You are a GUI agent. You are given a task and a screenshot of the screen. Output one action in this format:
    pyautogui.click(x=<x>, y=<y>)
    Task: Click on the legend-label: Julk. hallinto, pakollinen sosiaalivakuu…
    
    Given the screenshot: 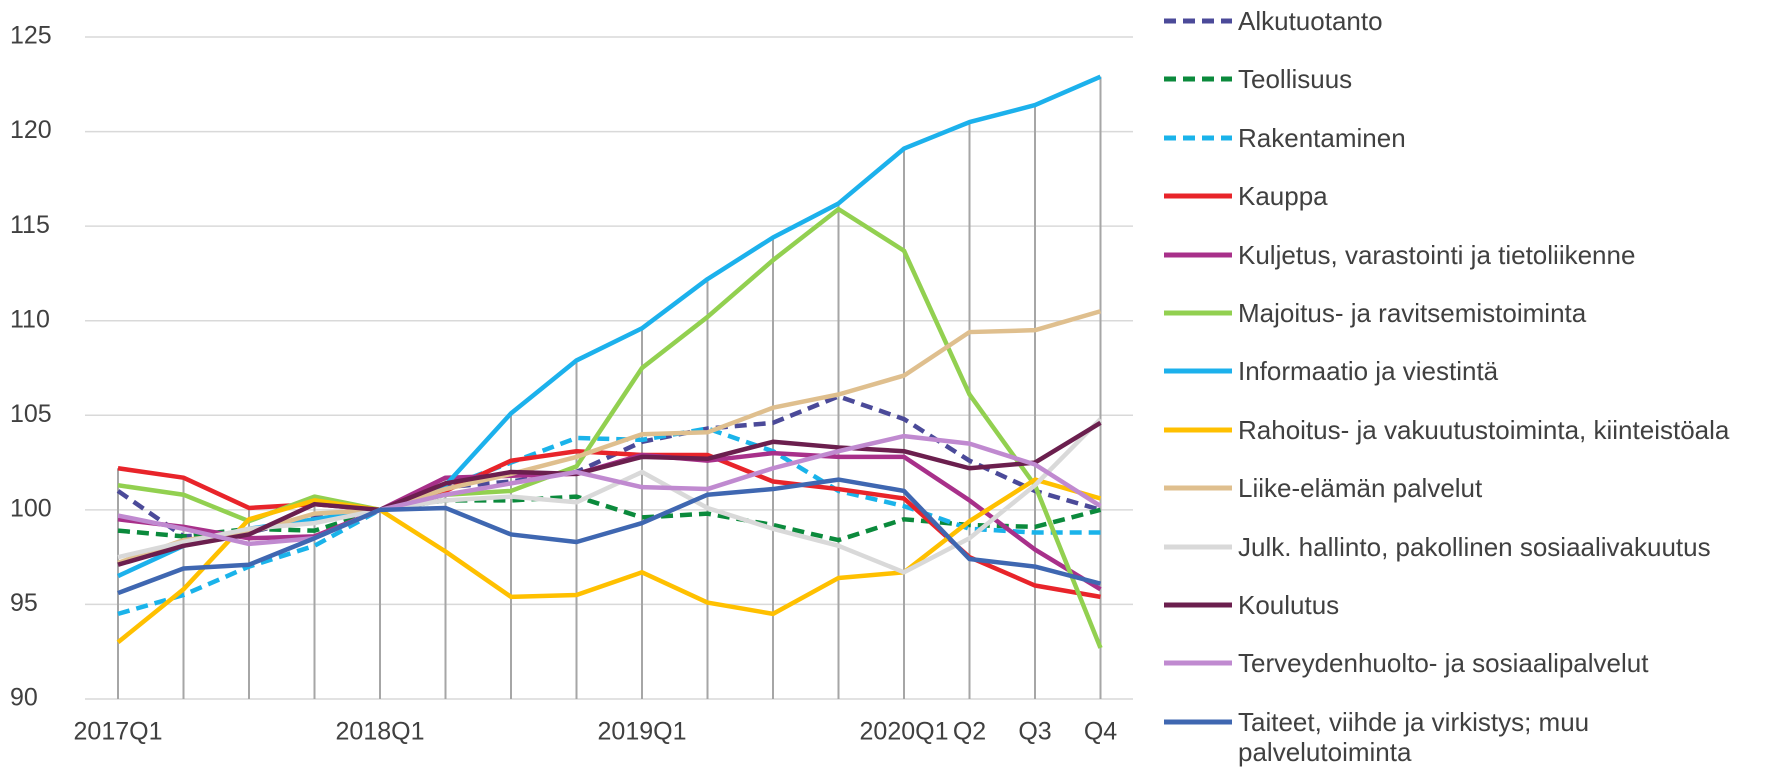 What is the action you would take?
    pyautogui.click(x=1474, y=546)
    